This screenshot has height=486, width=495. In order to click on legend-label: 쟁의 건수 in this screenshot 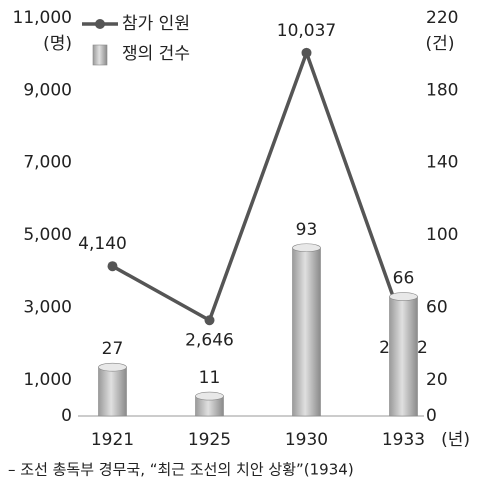, I will do `click(156, 54)`.